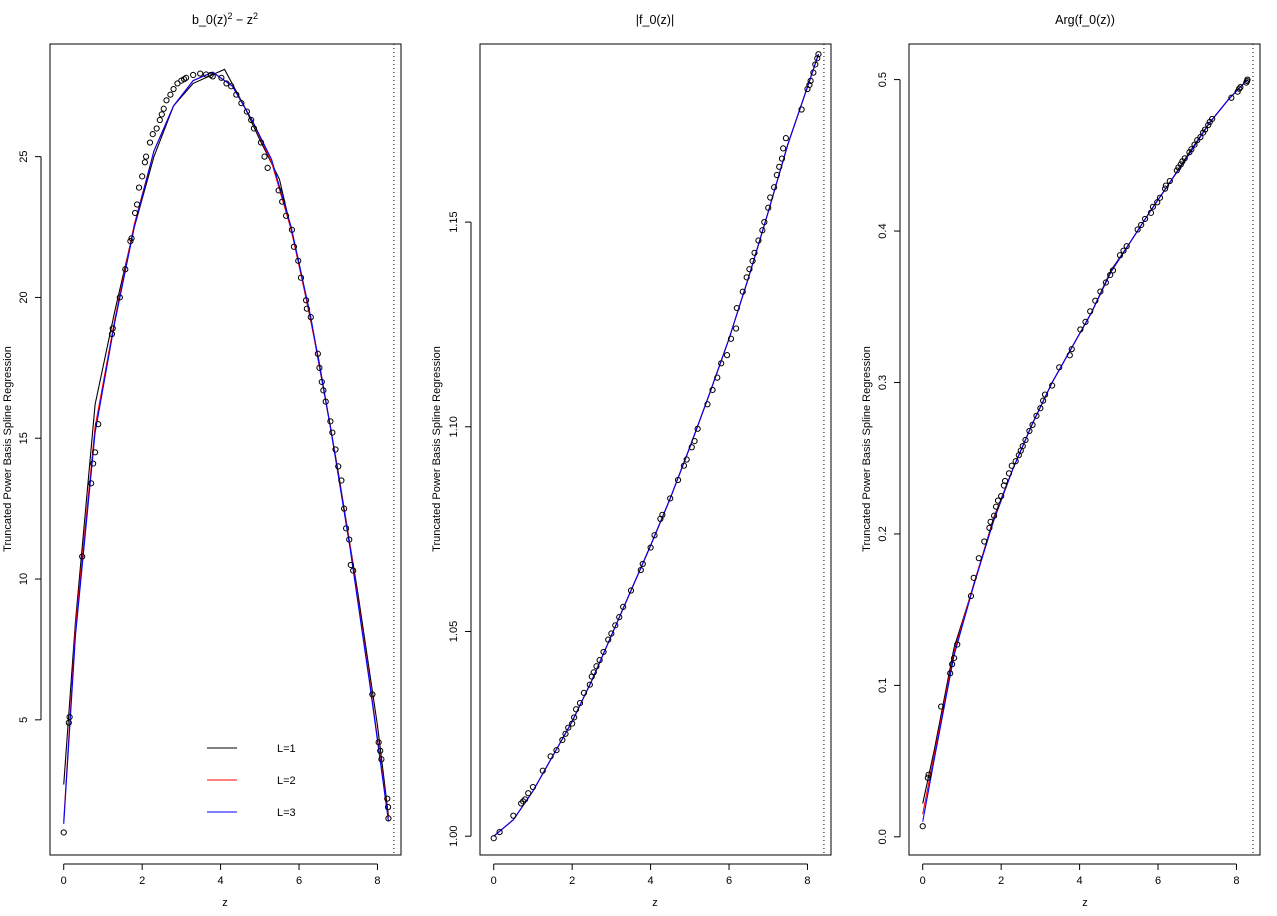 The image size is (1277, 916). Describe the element at coordinates (807, 881) in the screenshot. I see `panel-2-x-tick-label: 8` at that location.